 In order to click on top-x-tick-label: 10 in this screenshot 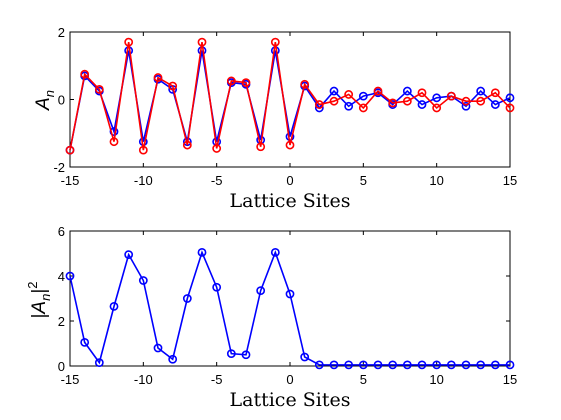, I will do `click(436, 180)`.